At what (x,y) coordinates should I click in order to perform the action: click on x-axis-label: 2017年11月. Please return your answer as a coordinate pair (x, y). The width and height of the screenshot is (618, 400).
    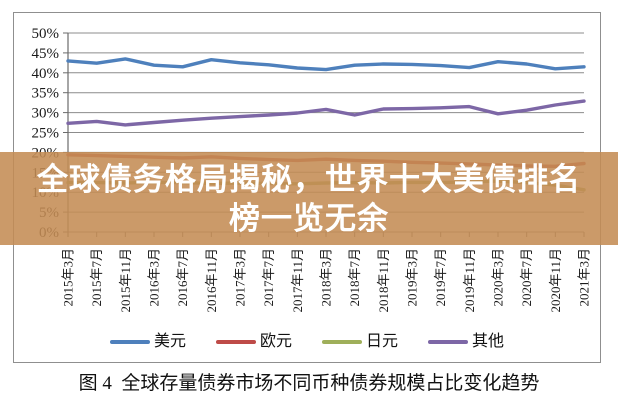
    Looking at the image, I should click on (297, 280).